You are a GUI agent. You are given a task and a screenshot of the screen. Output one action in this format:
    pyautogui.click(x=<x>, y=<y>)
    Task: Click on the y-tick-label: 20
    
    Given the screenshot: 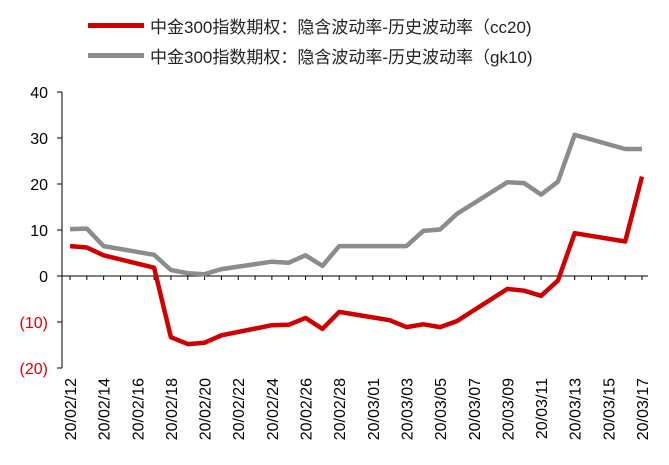 What is the action you would take?
    pyautogui.click(x=39, y=185)
    